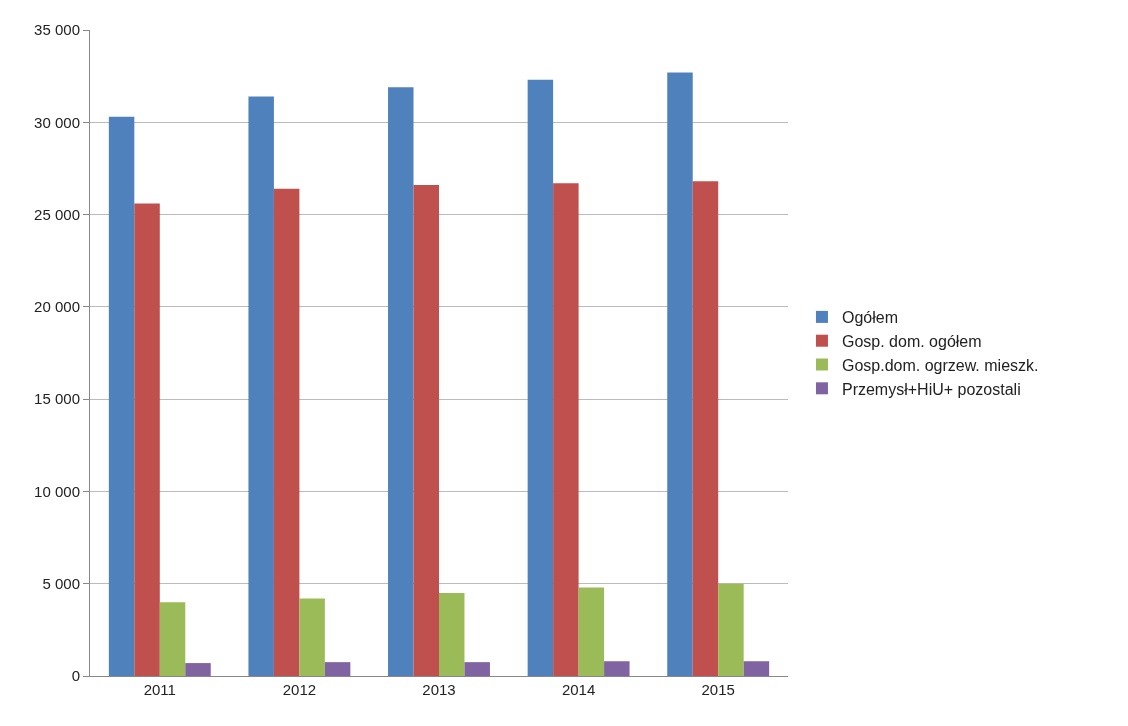 Image resolution: width=1128 pixels, height=726 pixels. Describe the element at coordinates (57, 214) in the screenshot. I see `y-tick-label: 25 000` at that location.